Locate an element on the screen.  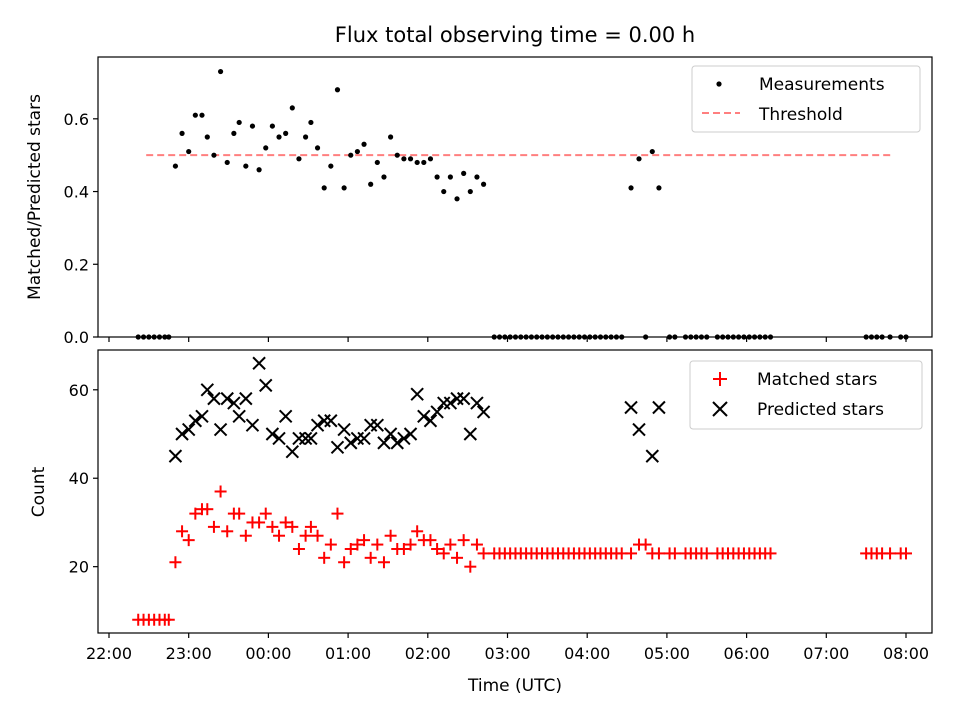
bottom-y-axis-label: Count is located at coordinates (39, 491).